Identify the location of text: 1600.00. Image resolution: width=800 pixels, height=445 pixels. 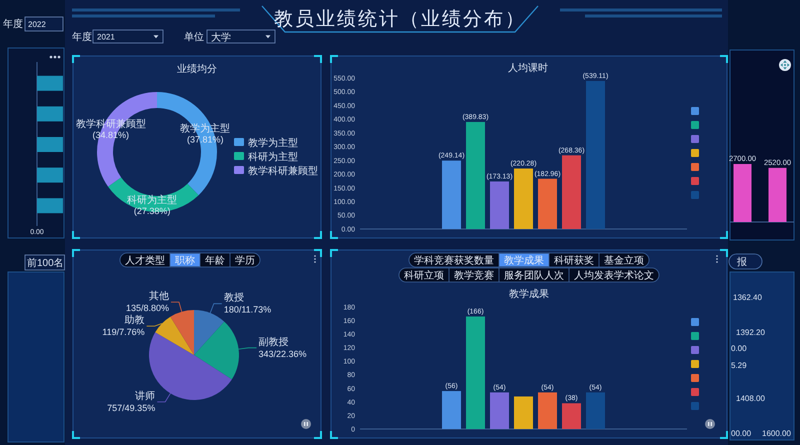
(777, 433).